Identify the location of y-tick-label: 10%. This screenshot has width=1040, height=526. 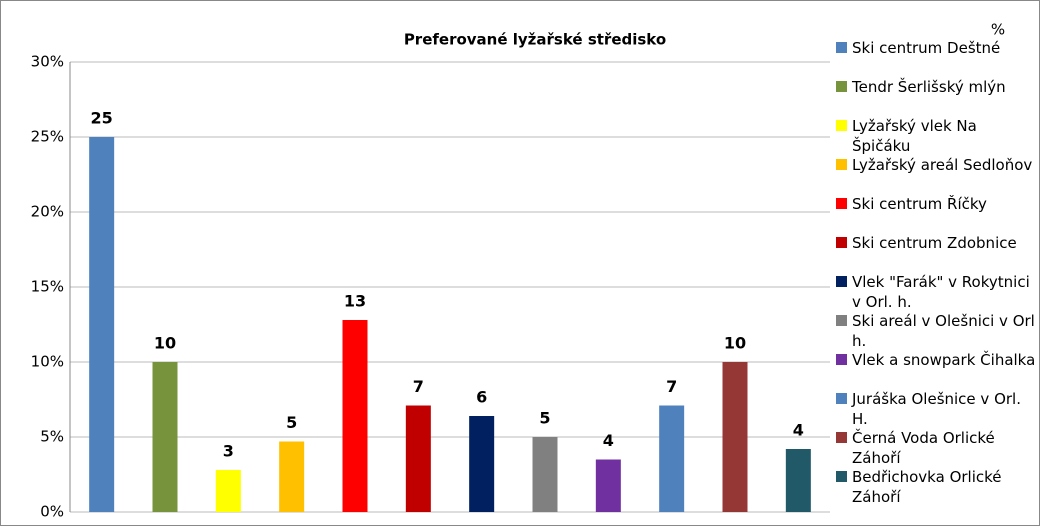
(47, 362).